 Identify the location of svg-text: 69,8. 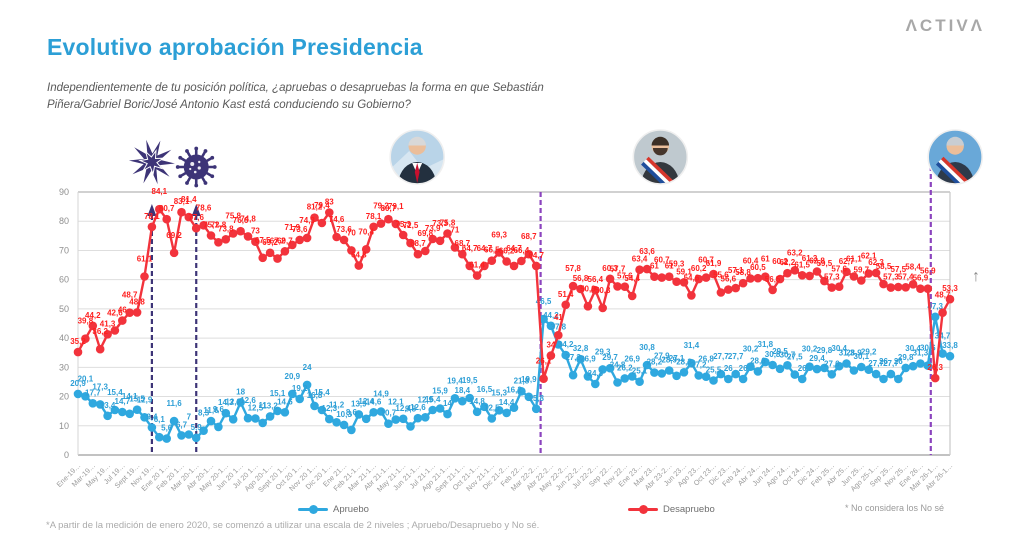
(426, 233).